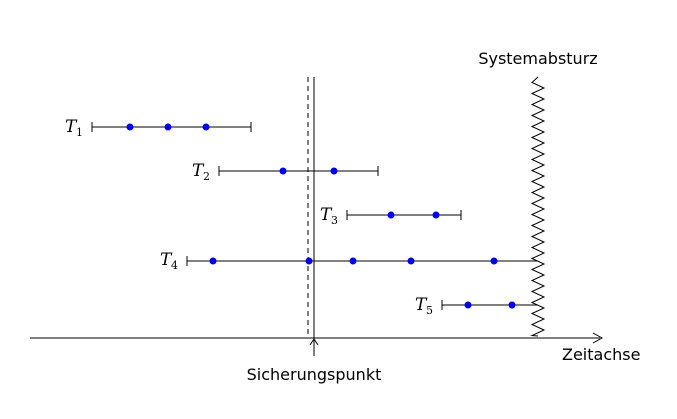 The width and height of the screenshot is (677, 419). What do you see at coordinates (158, 128) in the screenshot?
I see `transaction-t1: T 1` at bounding box center [158, 128].